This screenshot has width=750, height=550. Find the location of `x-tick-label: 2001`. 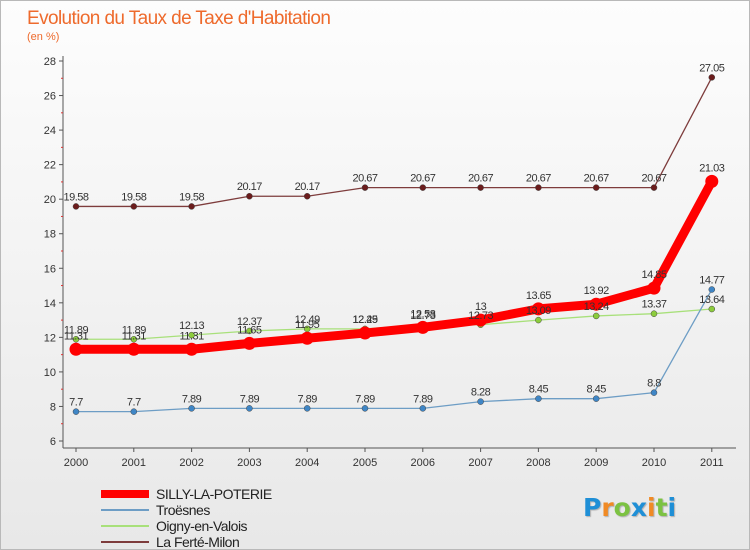

x-tick-label: 2001 is located at coordinates (134, 463).